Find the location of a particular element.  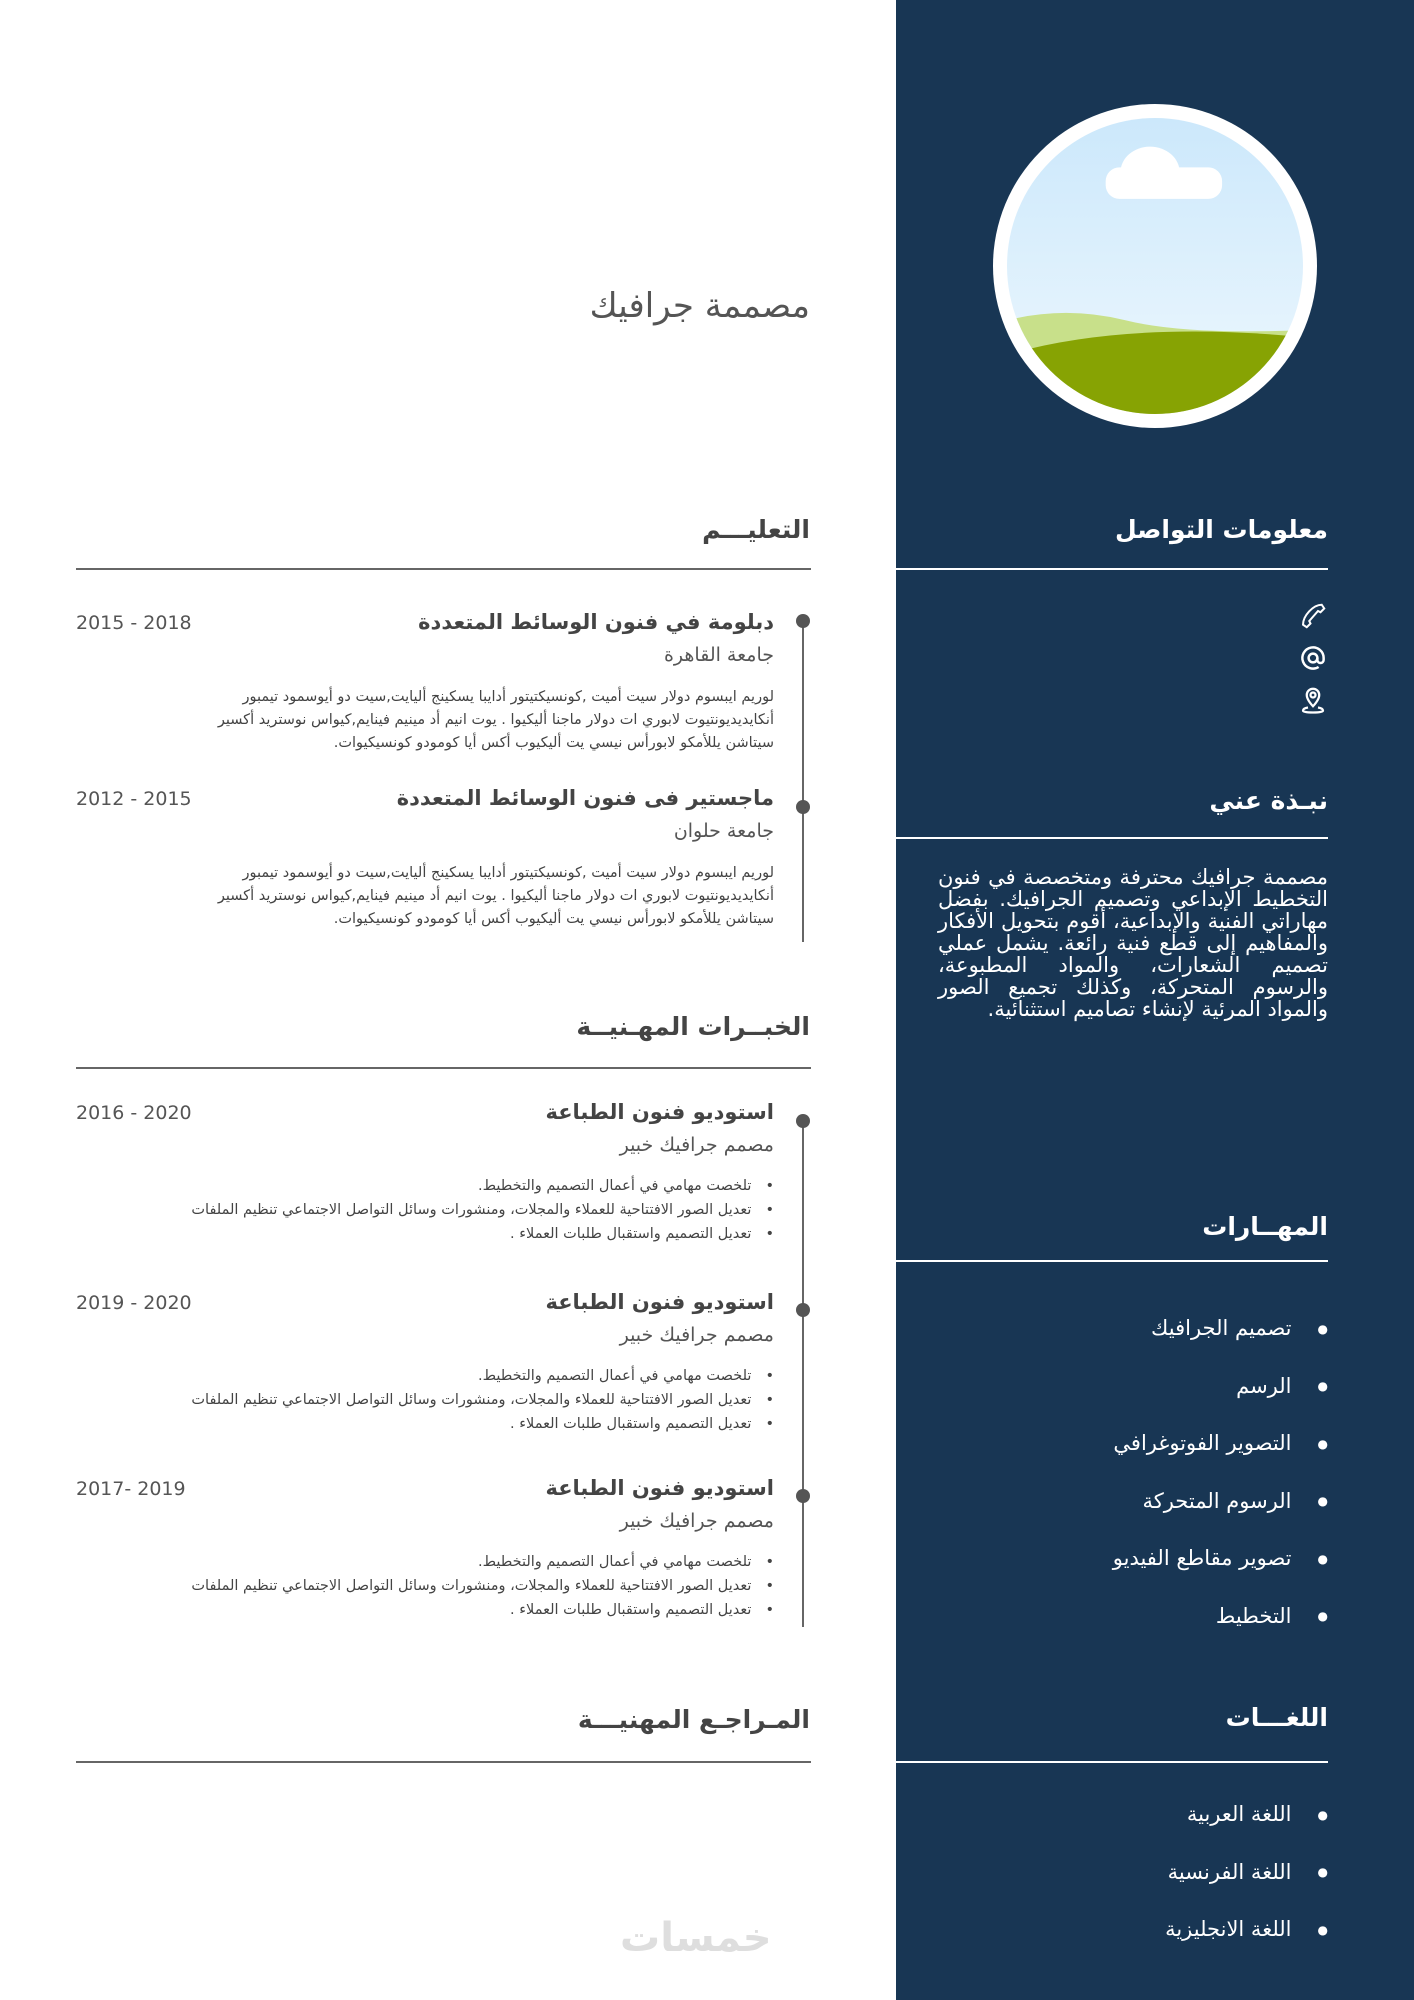

profile-photo is located at coordinates (1155, 266).